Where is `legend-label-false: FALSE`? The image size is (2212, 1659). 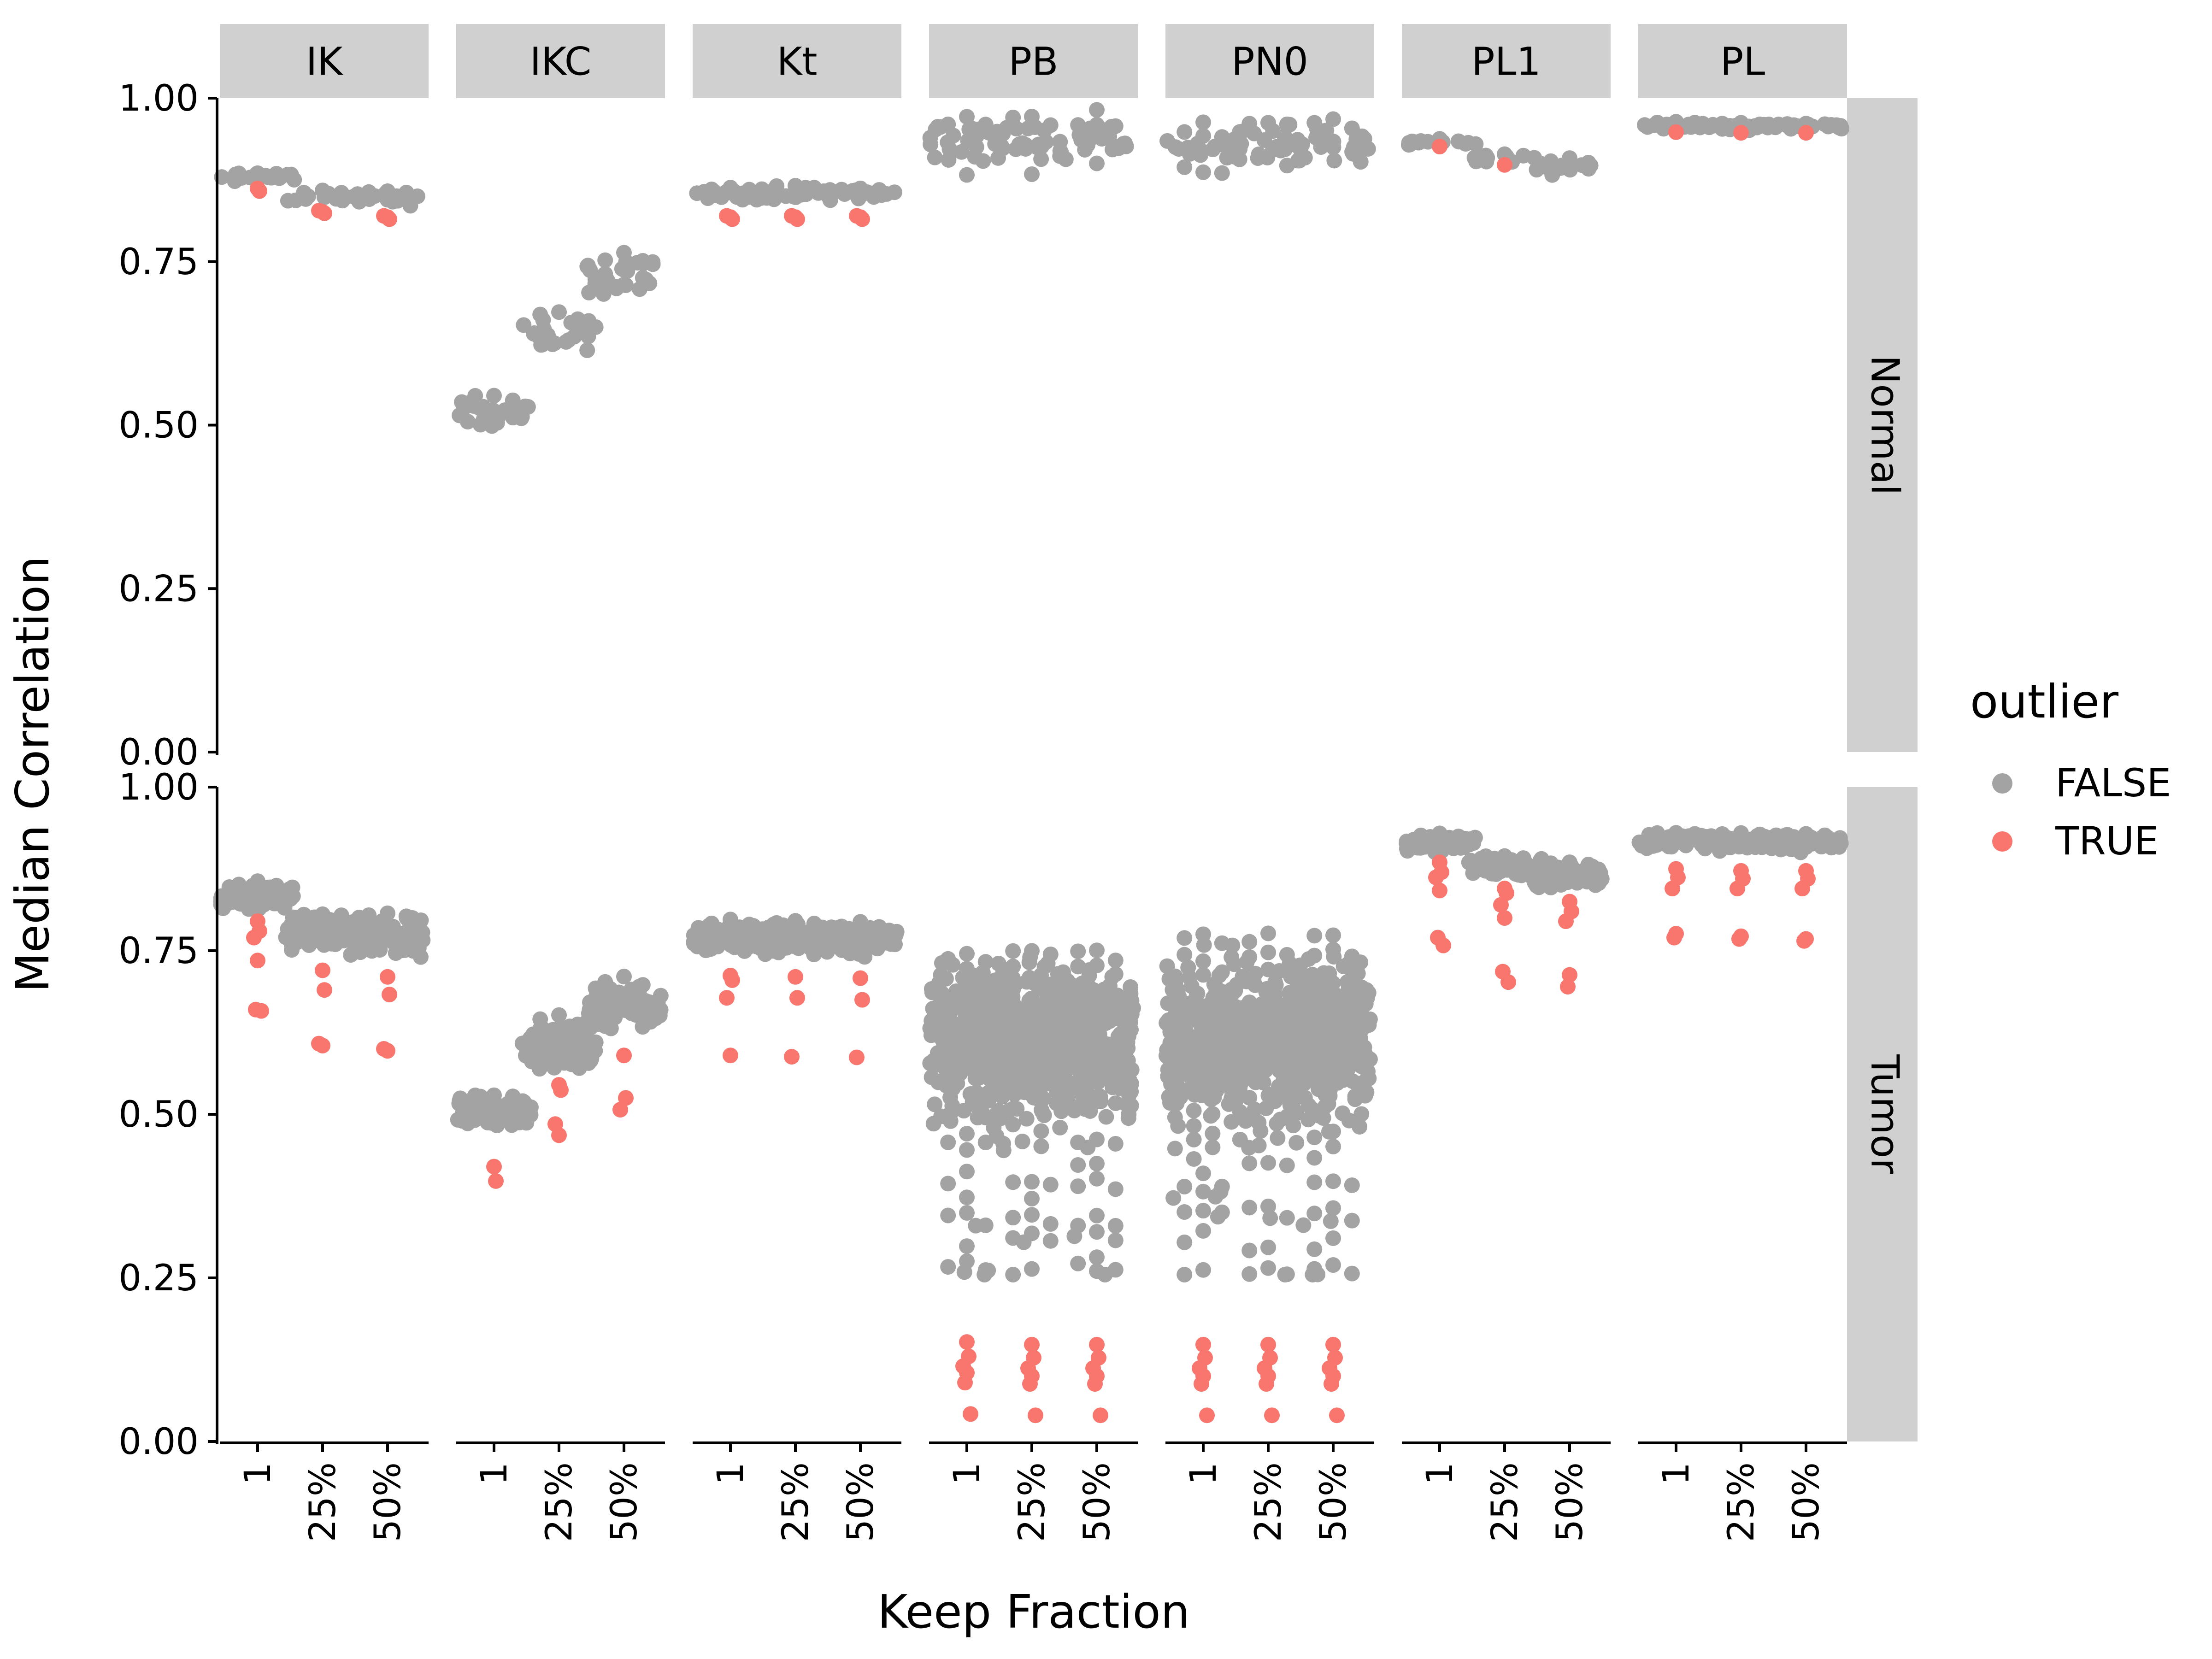
legend-label-false: FALSE is located at coordinates (2113, 783).